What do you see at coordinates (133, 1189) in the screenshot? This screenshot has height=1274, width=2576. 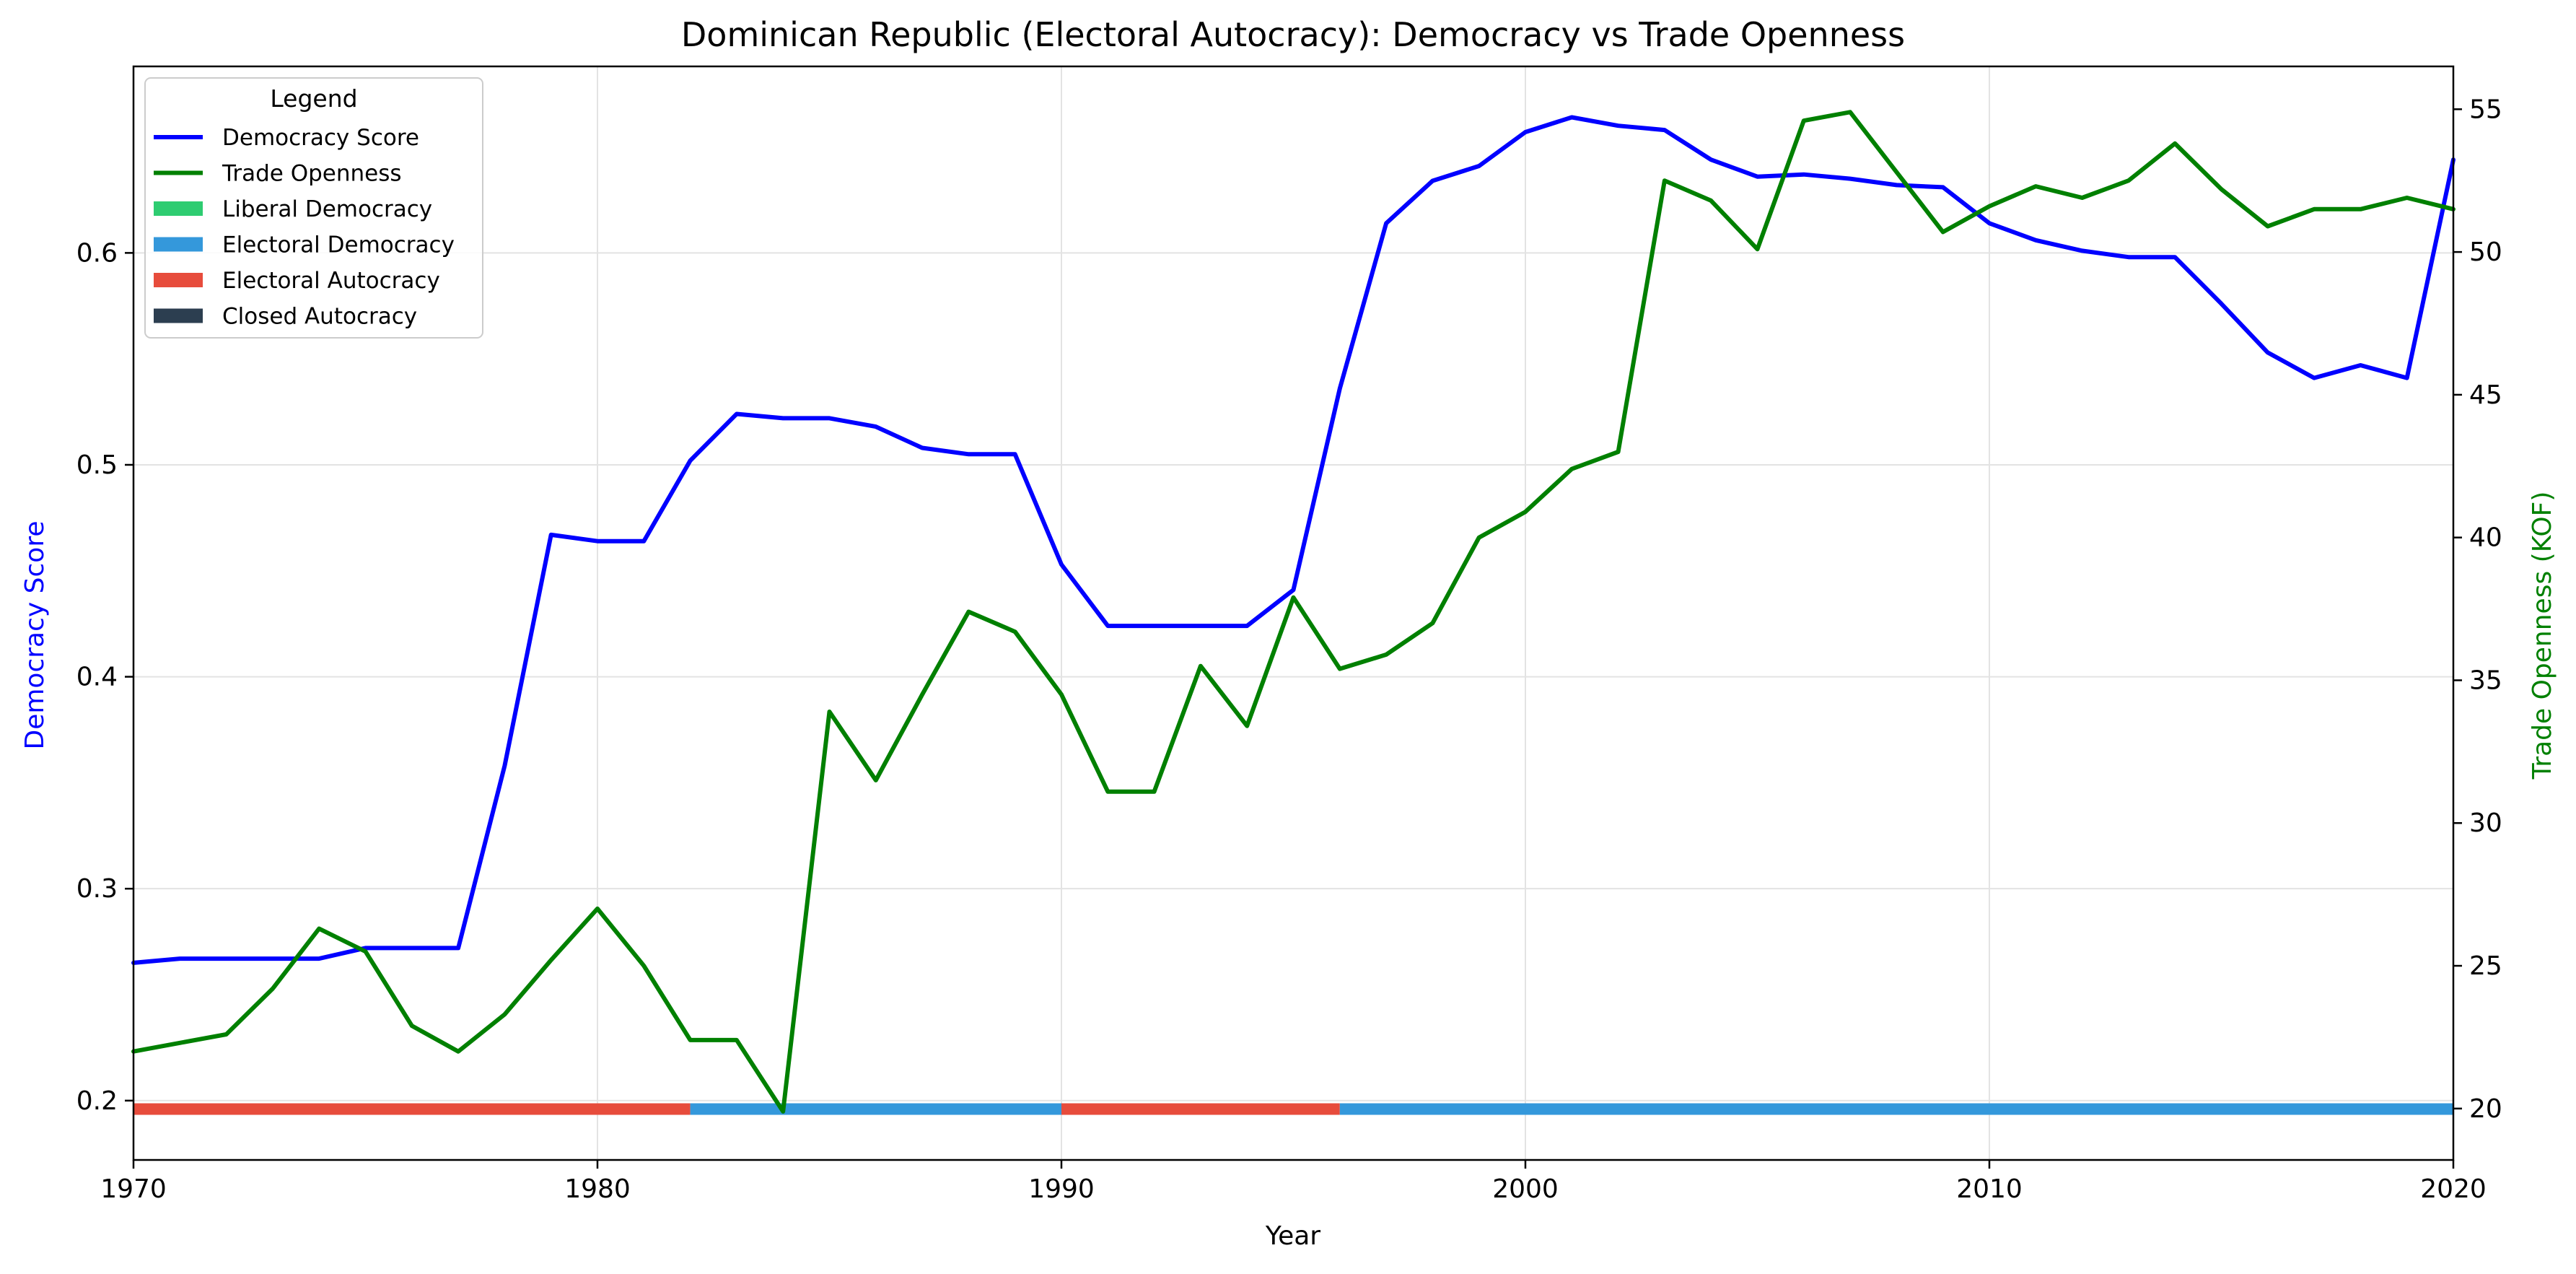 I see `x-tick-label: 1970` at bounding box center [133, 1189].